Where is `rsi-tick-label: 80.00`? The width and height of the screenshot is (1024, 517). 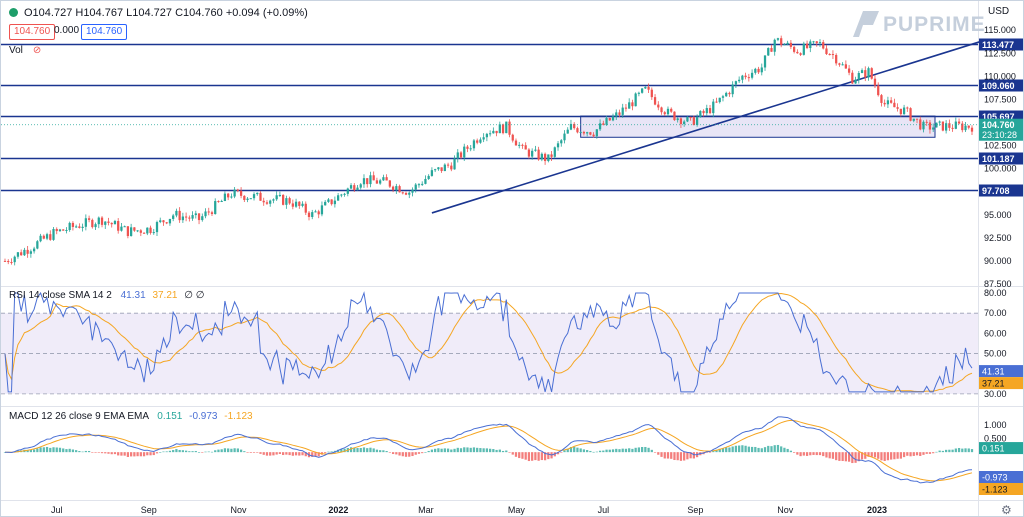 rsi-tick-label: 80.00 is located at coordinates (995, 293).